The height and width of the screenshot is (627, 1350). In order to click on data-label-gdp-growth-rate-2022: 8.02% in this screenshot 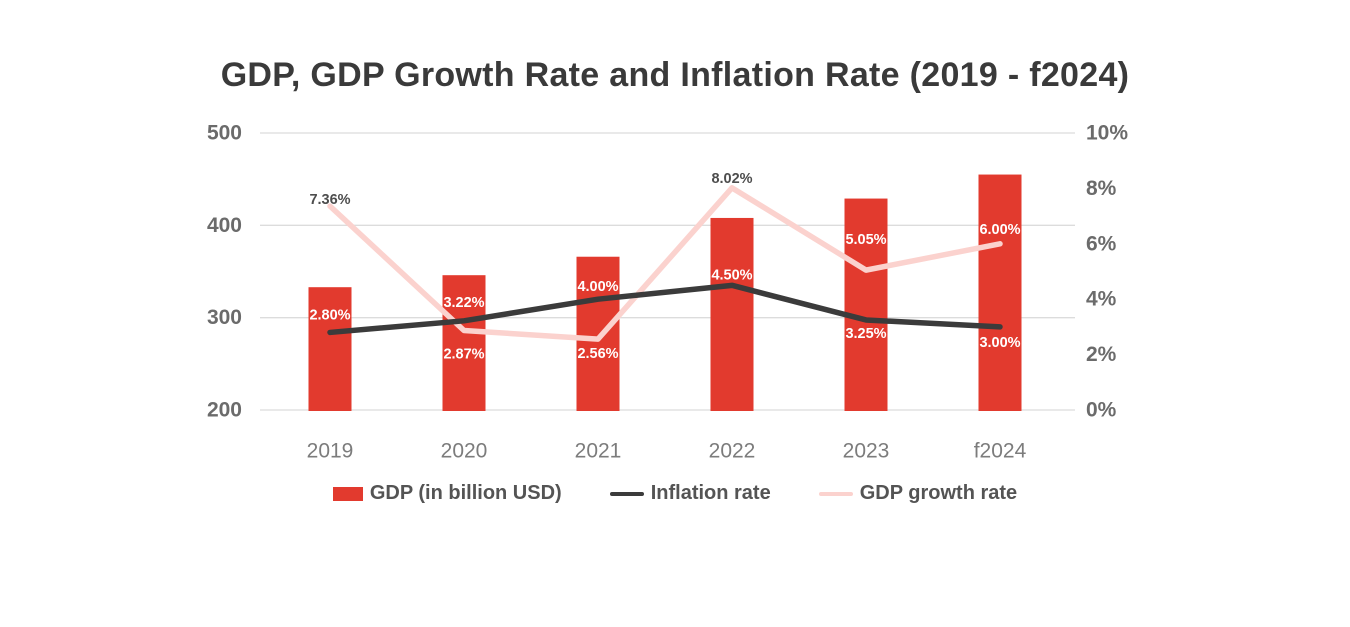, I will do `click(731, 179)`.